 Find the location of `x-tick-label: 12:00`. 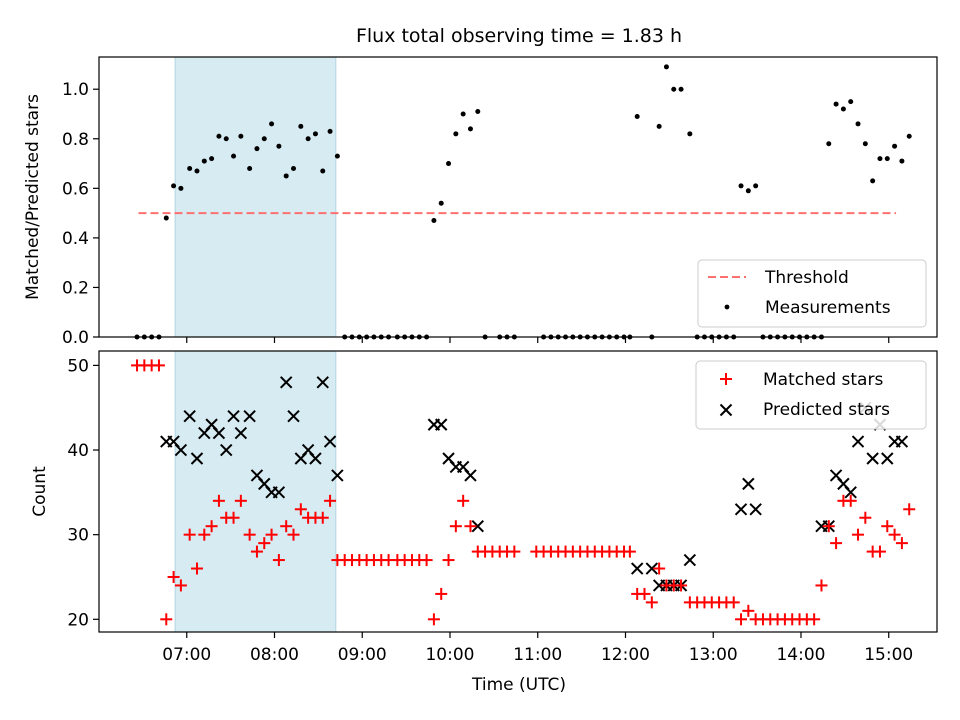

x-tick-label: 12:00 is located at coordinates (625, 655).